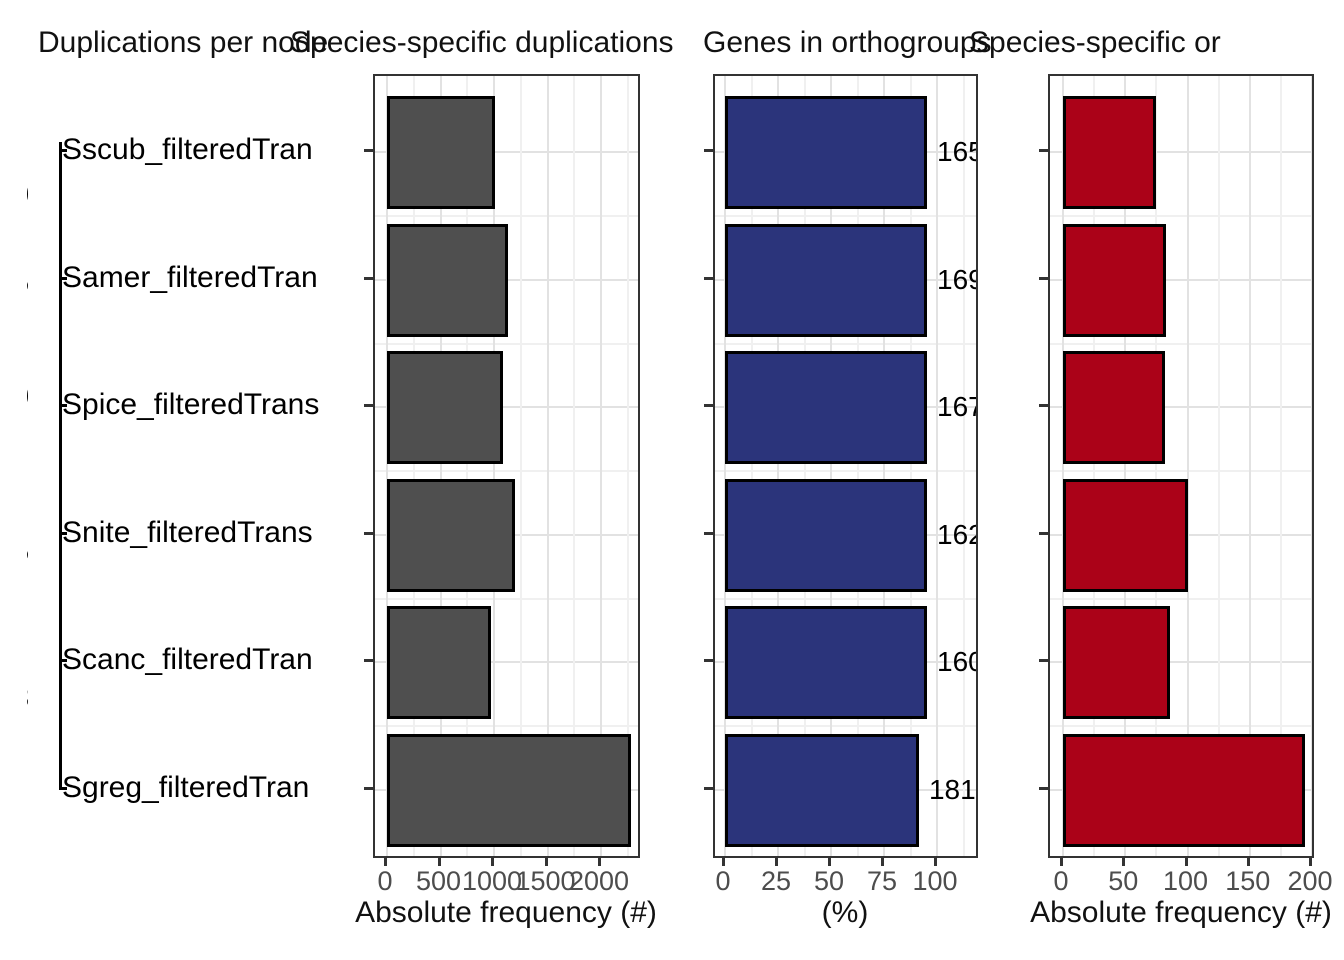 The image size is (1344, 960). Describe the element at coordinates (776, 881) in the screenshot. I see `x-tick-label: 25` at that location.